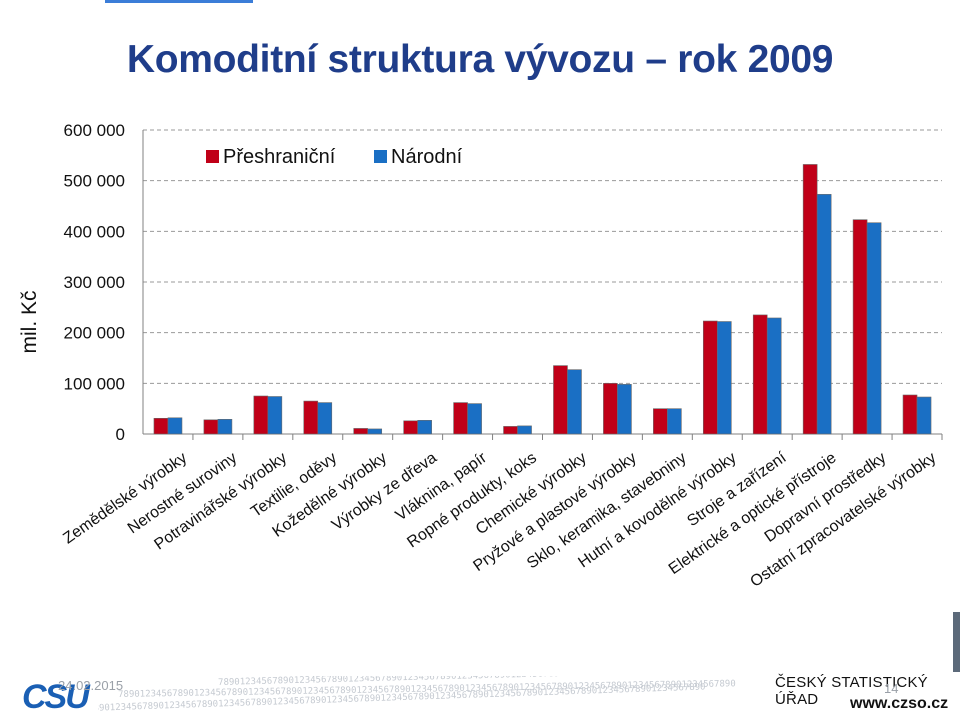  Describe the element at coordinates (279, 157) in the screenshot. I see `legend-label: Přeshraniční` at that location.